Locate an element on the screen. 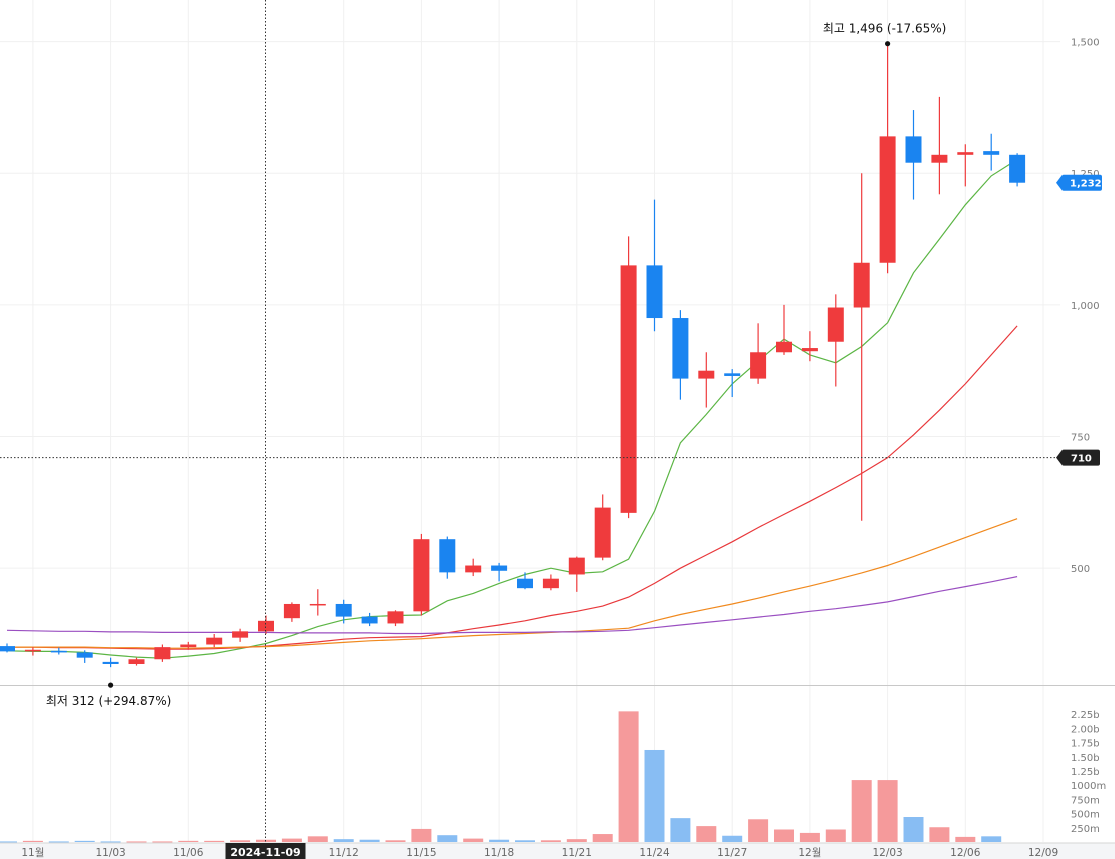  volume-tick-label: 1.75b is located at coordinates (1085, 744).